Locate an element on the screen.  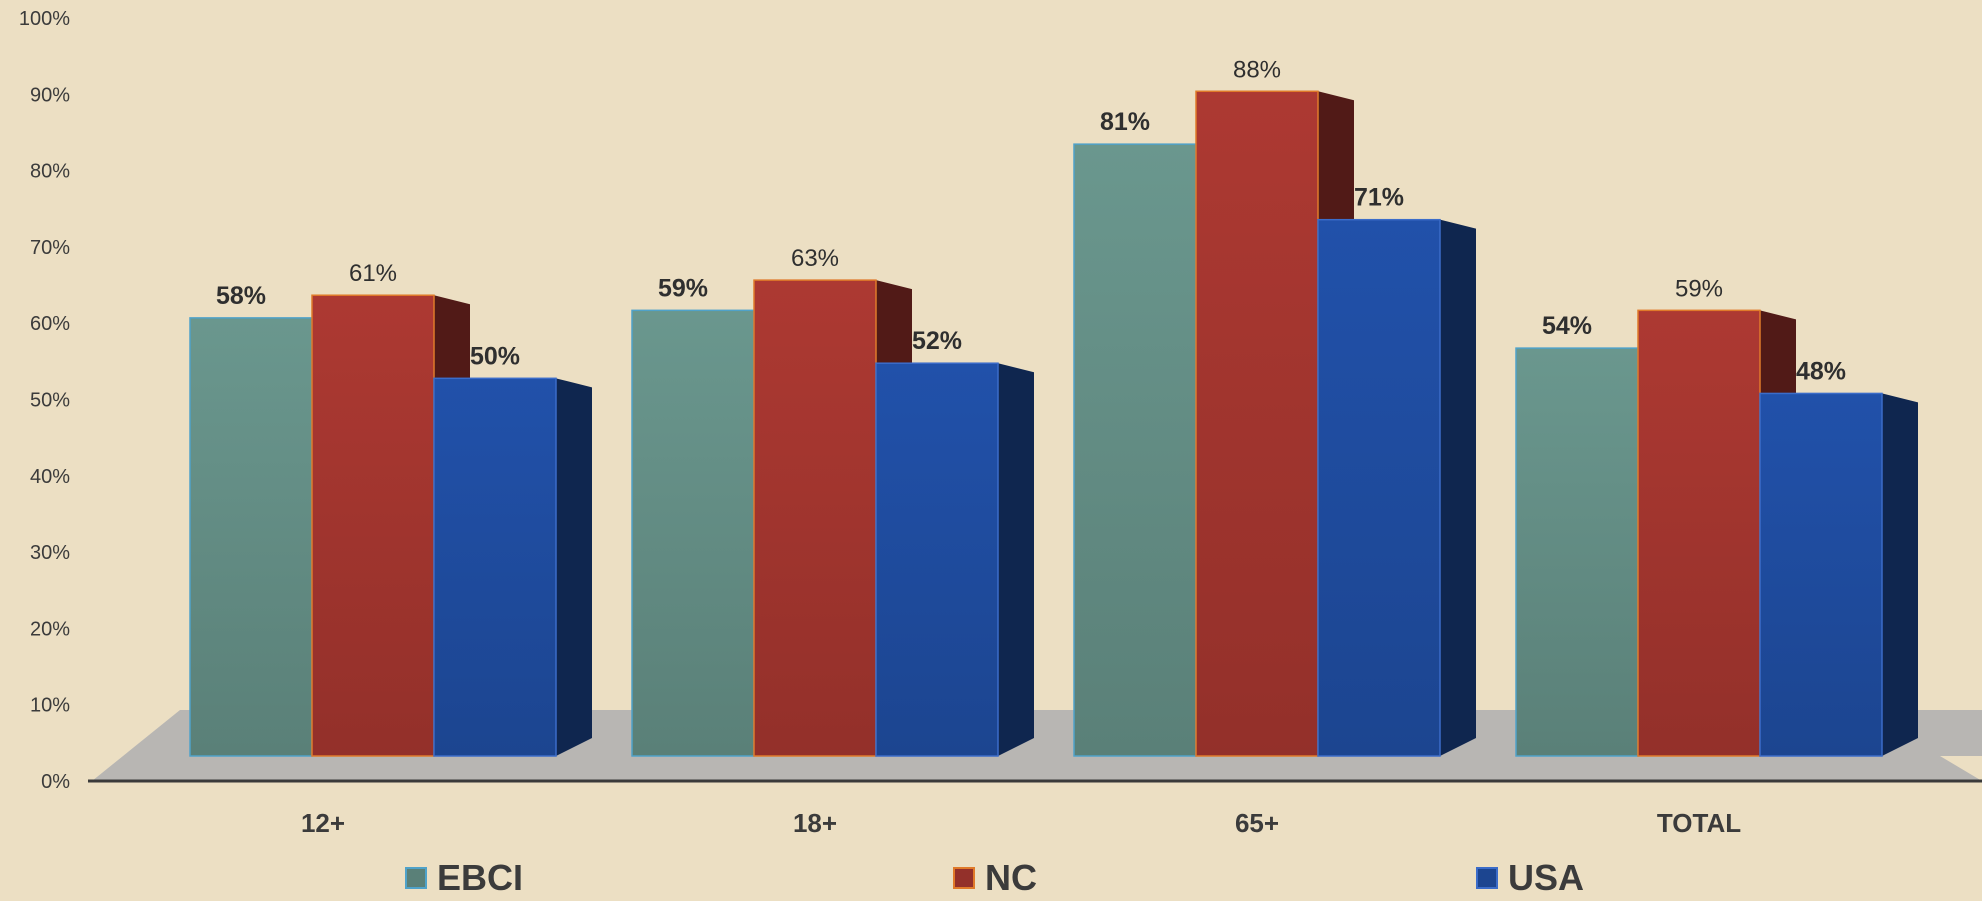
legend-item-nc: NC is located at coordinates (995, 878).